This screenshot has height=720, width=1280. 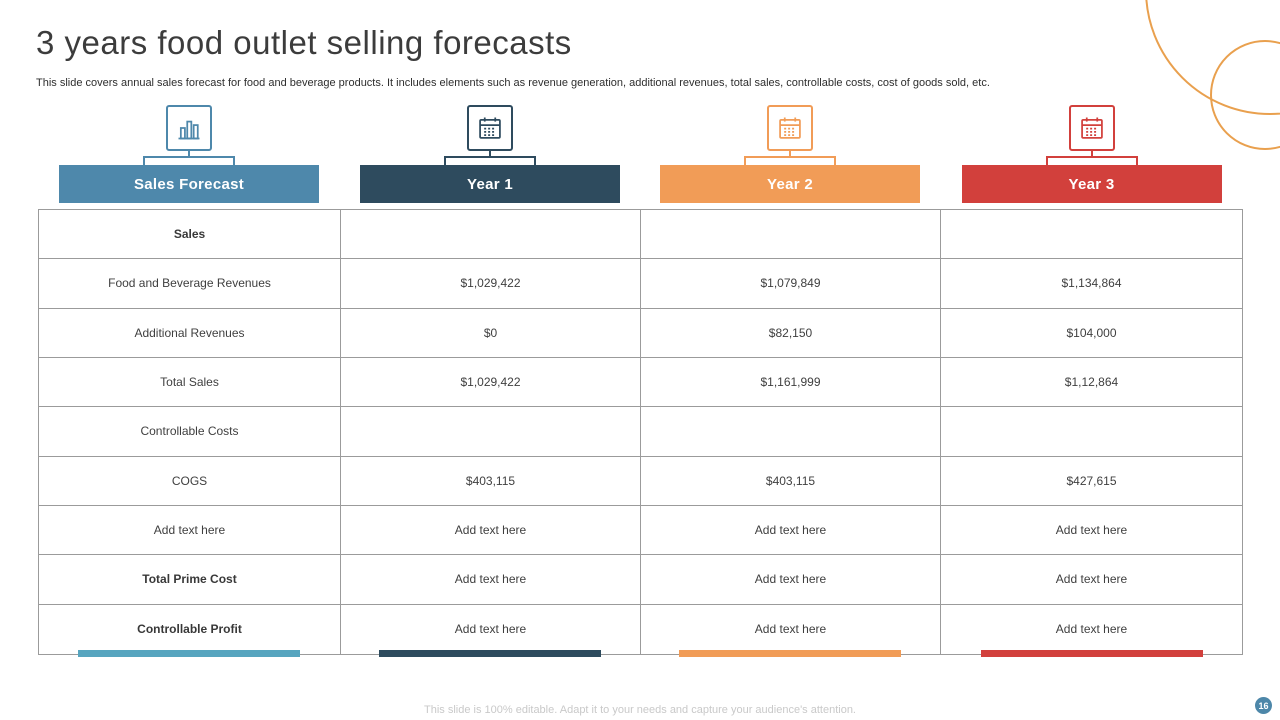 What do you see at coordinates (190, 332) in the screenshot?
I see `row-label: Additional Revenues` at bounding box center [190, 332].